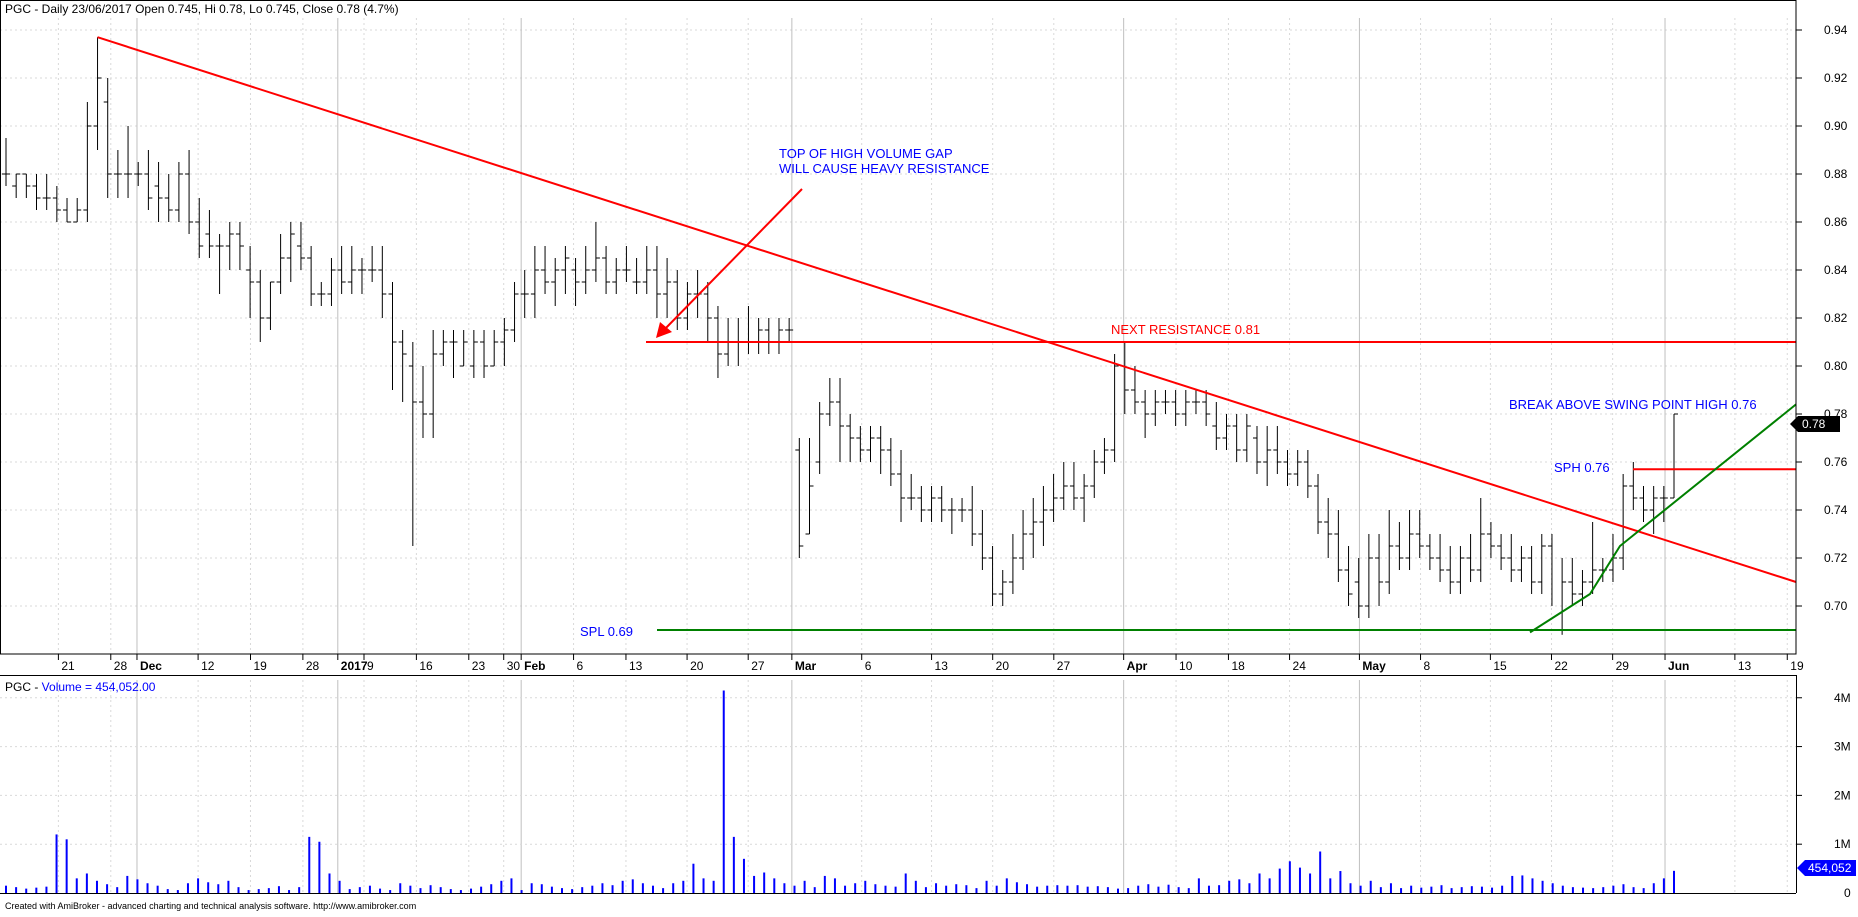 Image resolution: width=1858 pixels, height=917 pixels. What do you see at coordinates (1830, 868) in the screenshot?
I see `last-volume-label: 454,052` at bounding box center [1830, 868].